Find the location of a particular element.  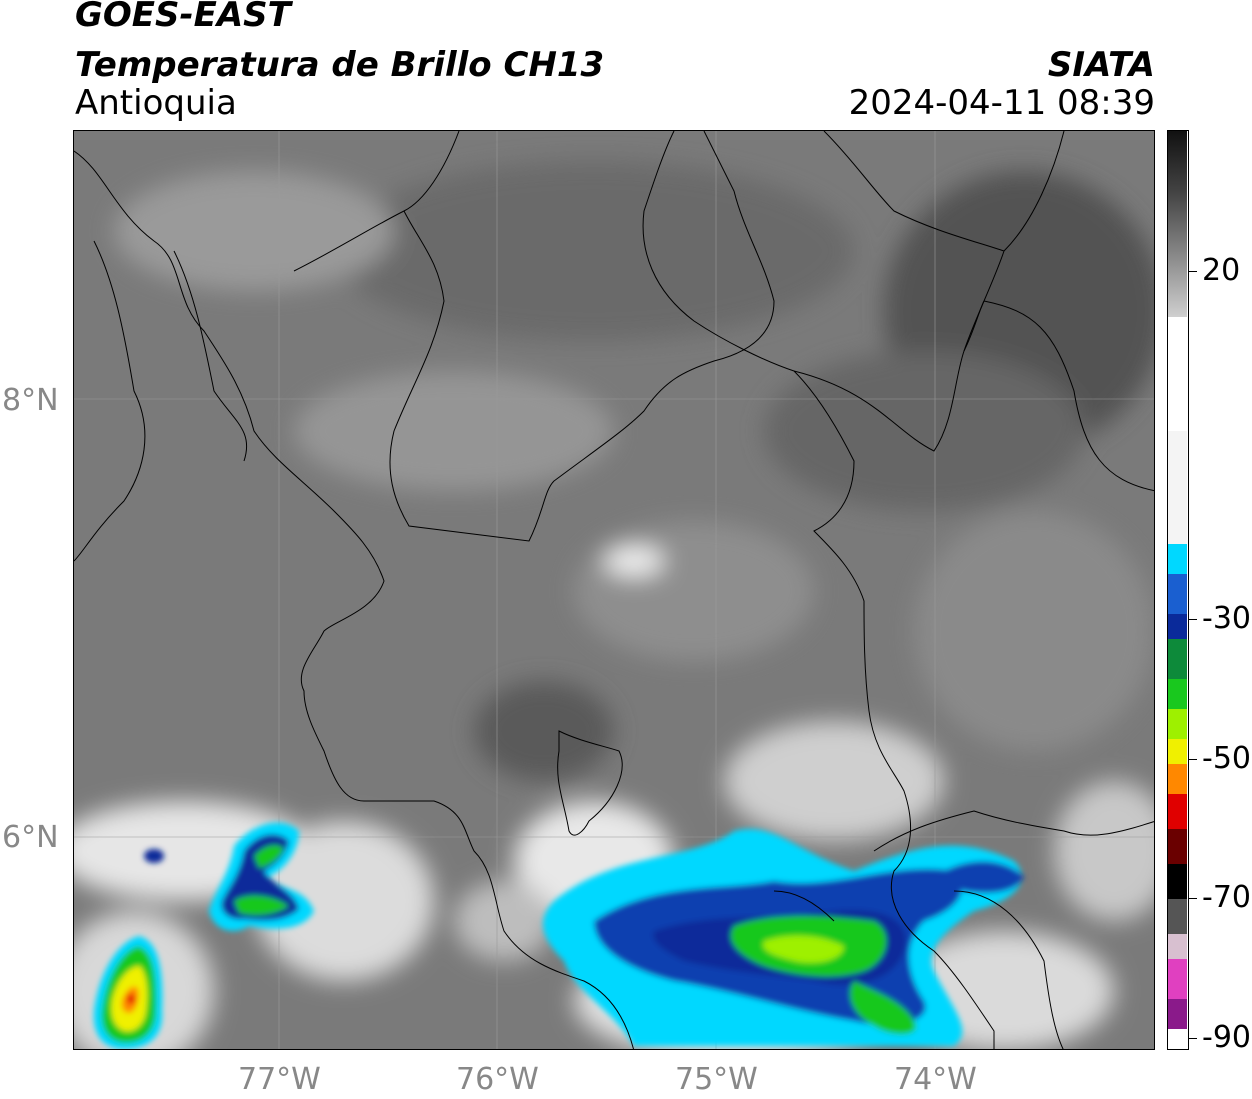

lat-label-8n: 8°N is located at coordinates (30, 400).